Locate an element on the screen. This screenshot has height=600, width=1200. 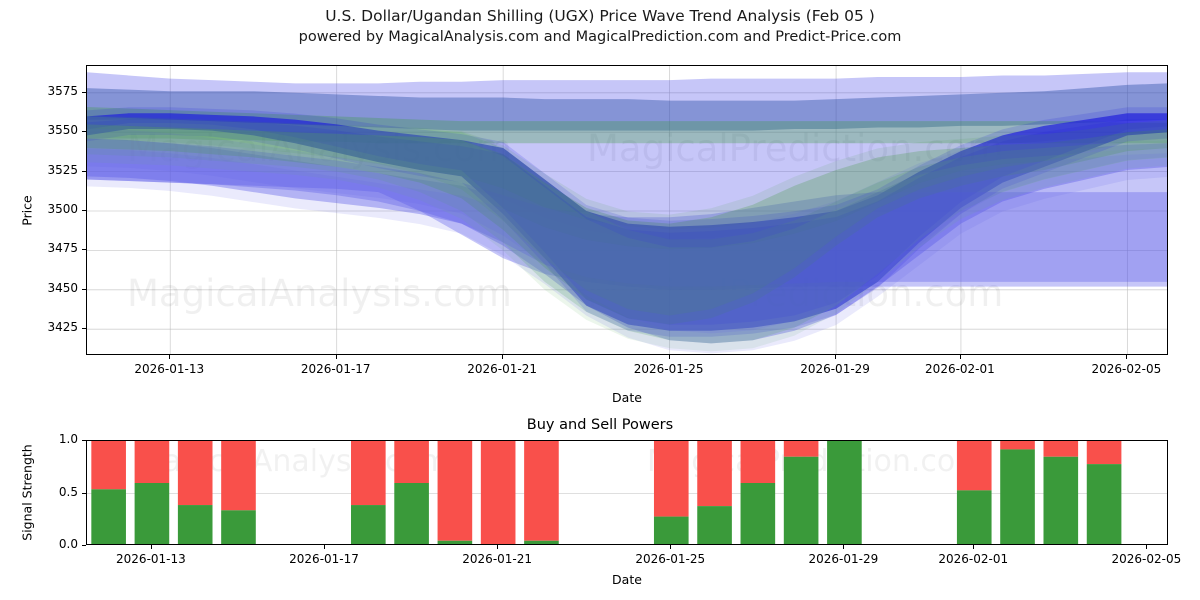
signal-x-tick-label: 2026-02-05 is located at coordinates (1146, 559).